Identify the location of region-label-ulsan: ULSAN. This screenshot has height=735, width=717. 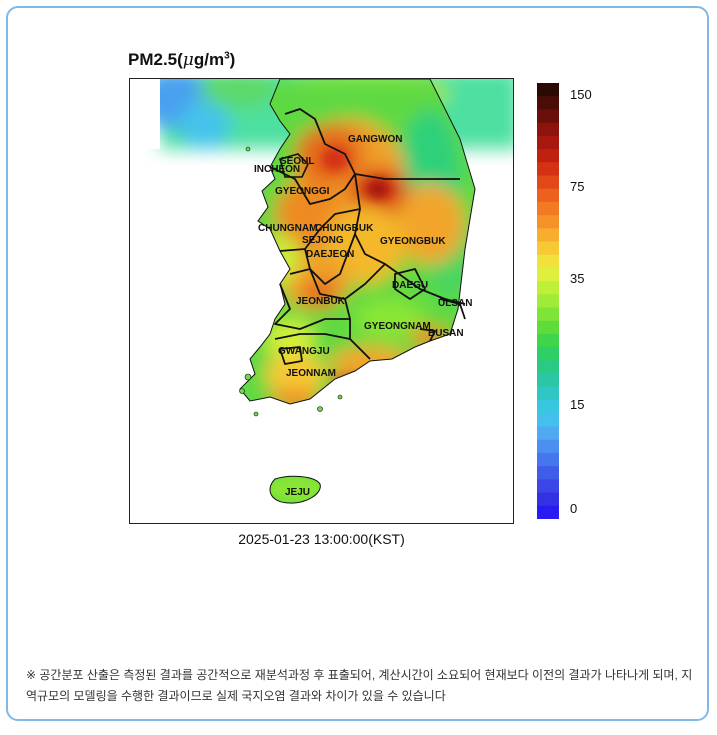
(455, 303).